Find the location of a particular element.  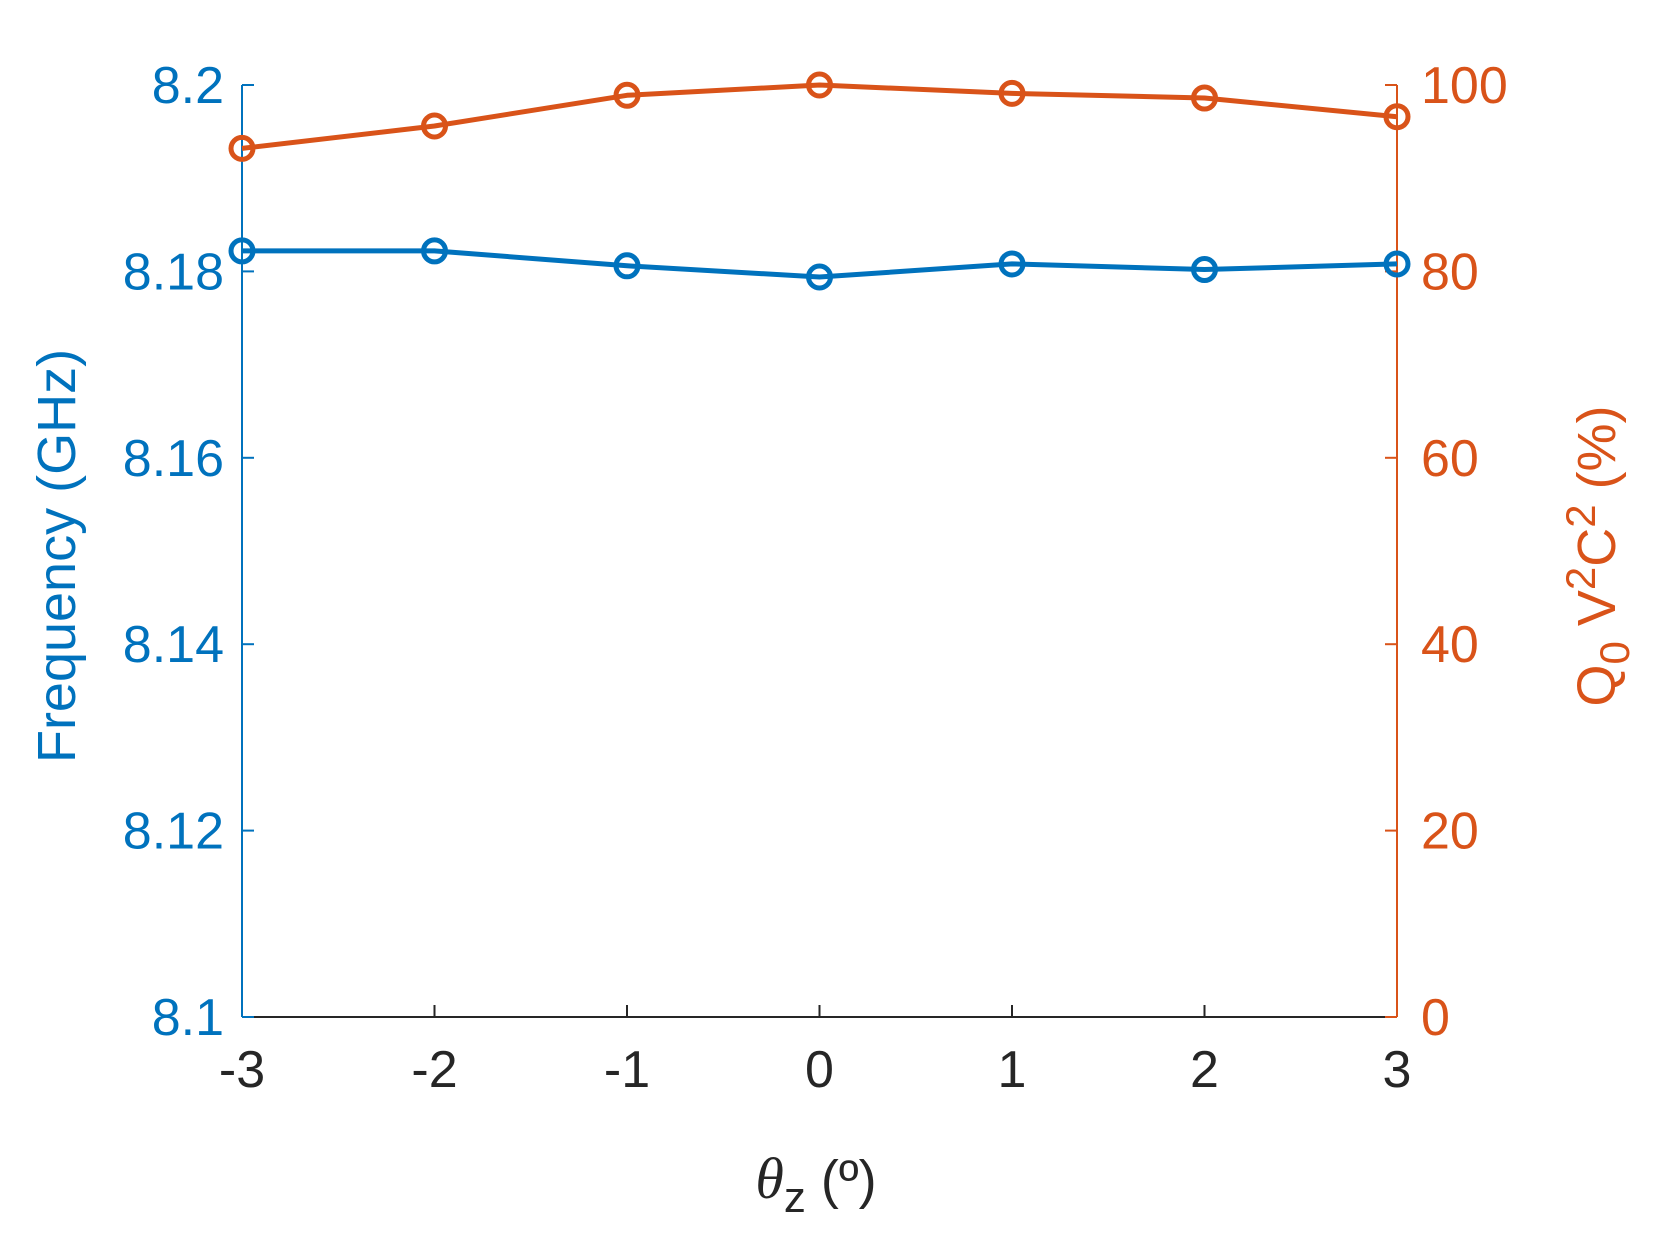

y-axis-left-label: Frequency (GHz) is located at coordinates (57, 556).